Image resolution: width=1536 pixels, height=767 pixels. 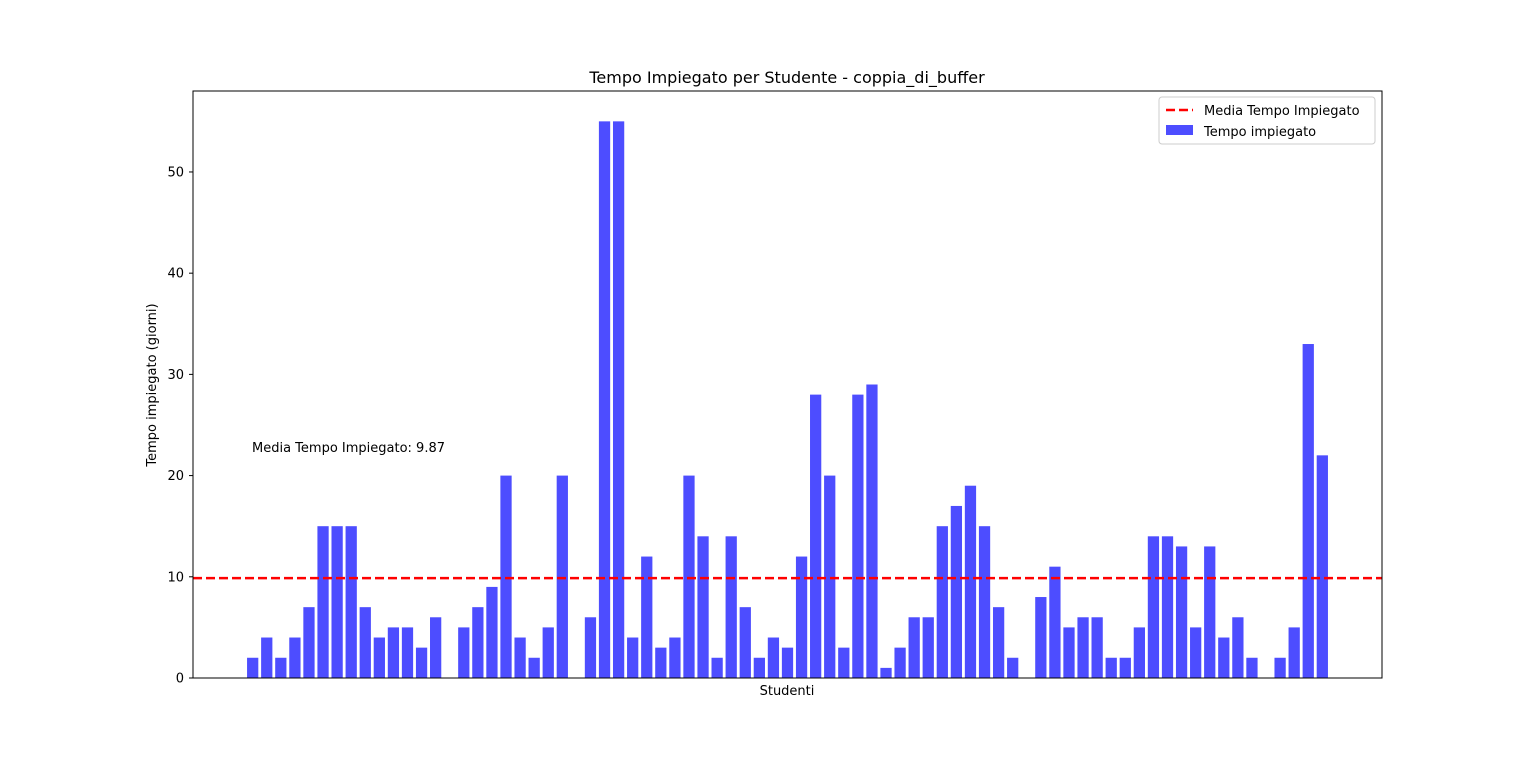 I want to click on y-tick-label: 10, so click(x=175, y=577).